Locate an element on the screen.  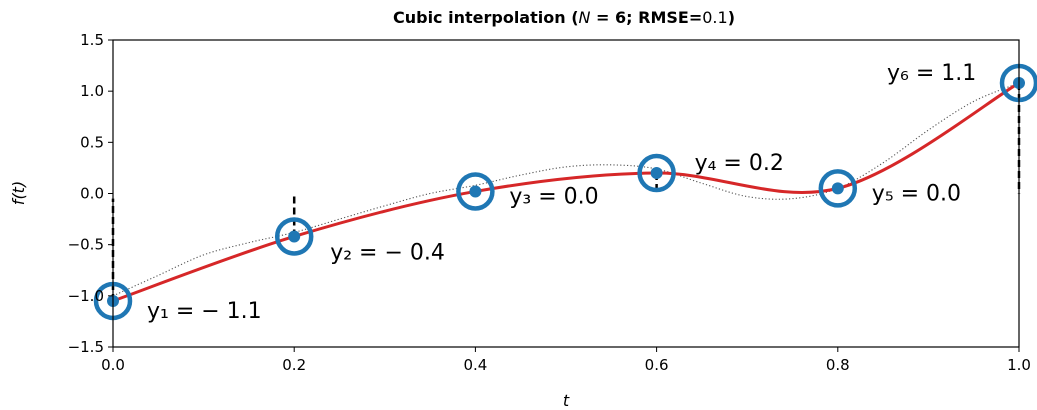
y-tick-label: 0.5 is located at coordinates (92, 142).